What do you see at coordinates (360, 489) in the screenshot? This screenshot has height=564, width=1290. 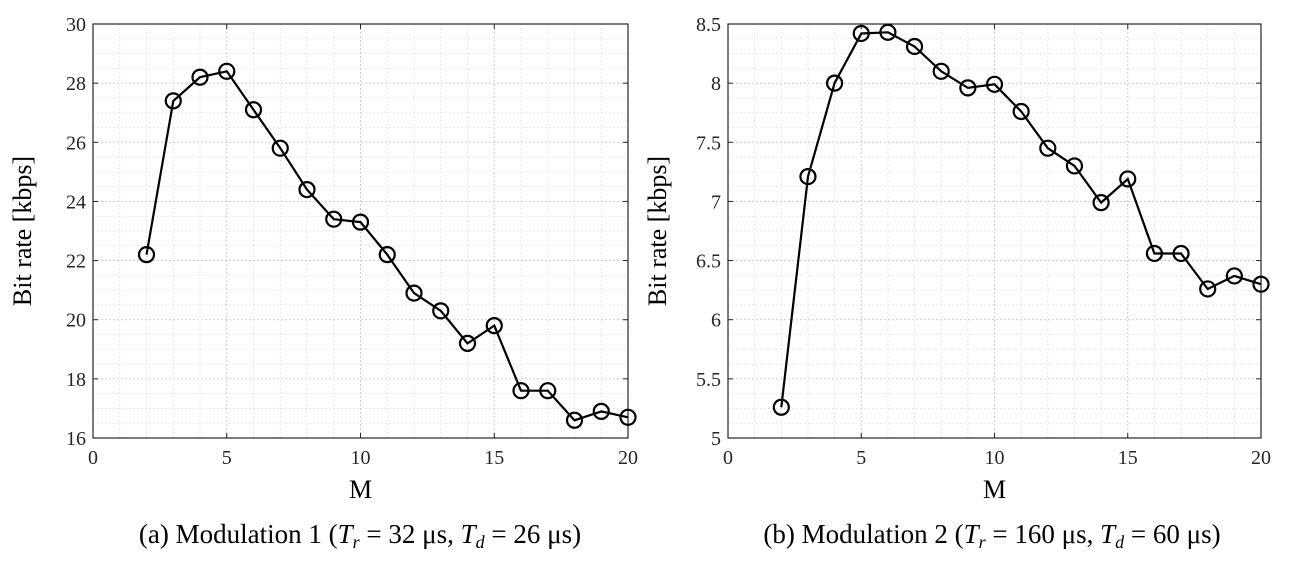 I see `panel-a-x-axis-label: M` at bounding box center [360, 489].